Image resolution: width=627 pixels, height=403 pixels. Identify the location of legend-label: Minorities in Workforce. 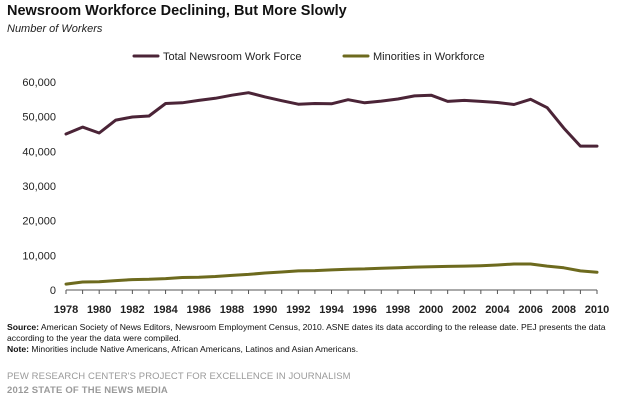
(429, 57).